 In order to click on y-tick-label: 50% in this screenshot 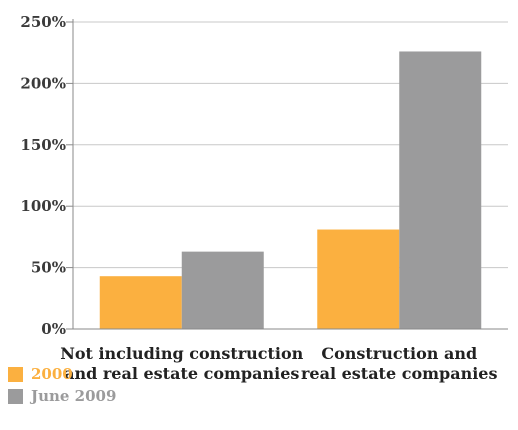, I will do `click(48, 268)`.